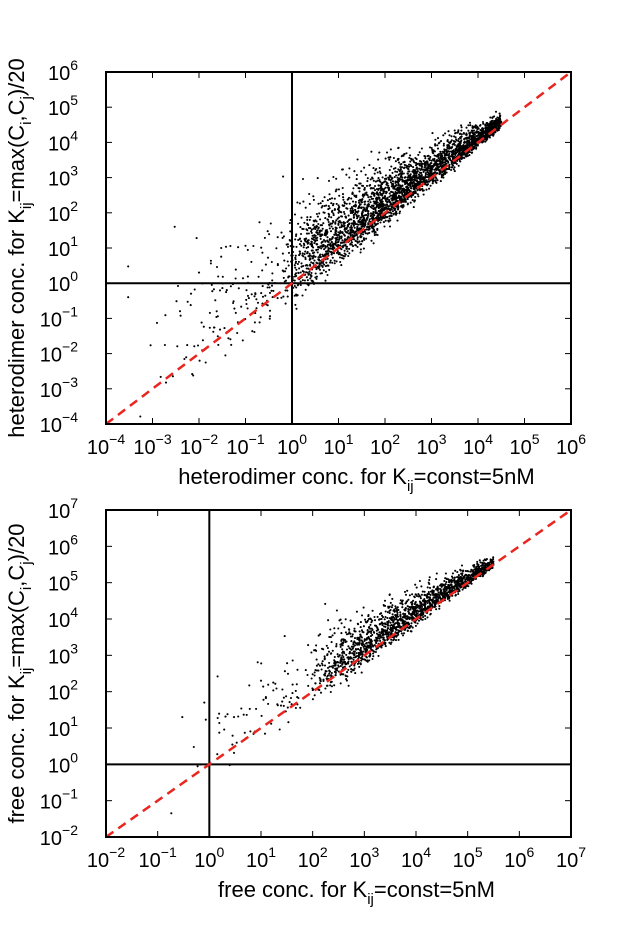 This screenshot has height=940, width=623. I want to click on x-tick-label: 10⁻¹, so click(245, 445).